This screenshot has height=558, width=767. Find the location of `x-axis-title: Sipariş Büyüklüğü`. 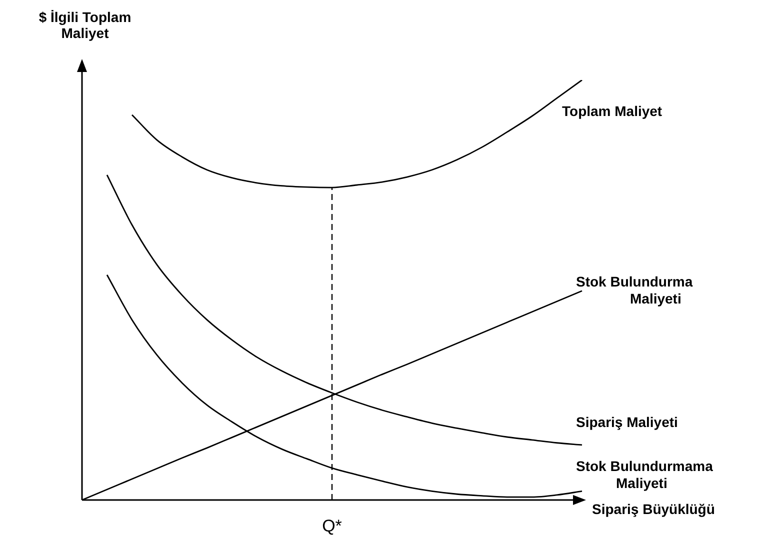

x-axis-title: Sipariş Büyüklüğü is located at coordinates (653, 508).